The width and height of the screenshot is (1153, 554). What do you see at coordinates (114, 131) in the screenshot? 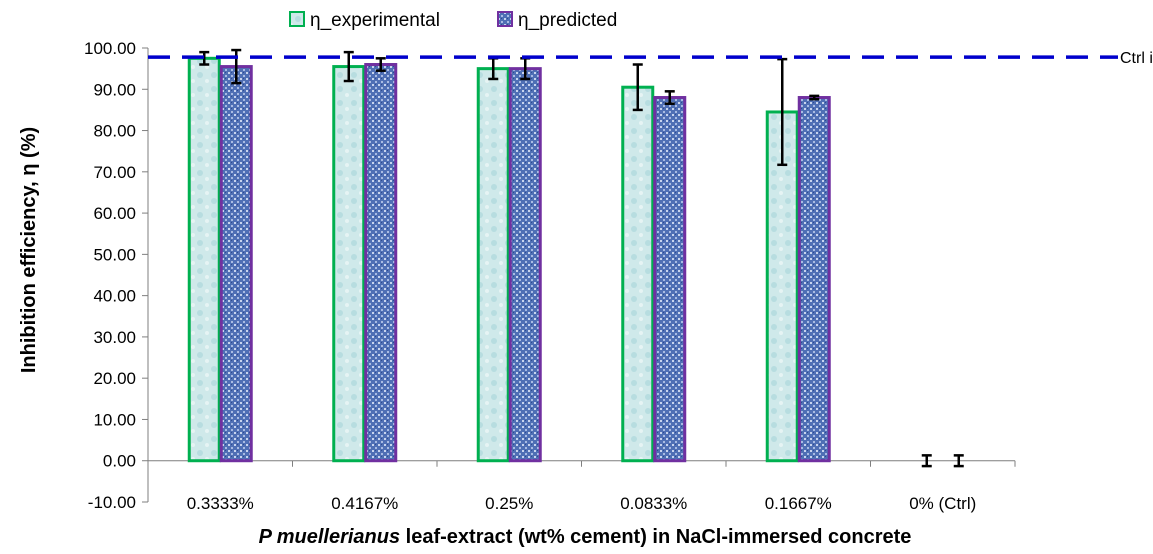
I see `y-tick-label: 80.00` at bounding box center [114, 131].